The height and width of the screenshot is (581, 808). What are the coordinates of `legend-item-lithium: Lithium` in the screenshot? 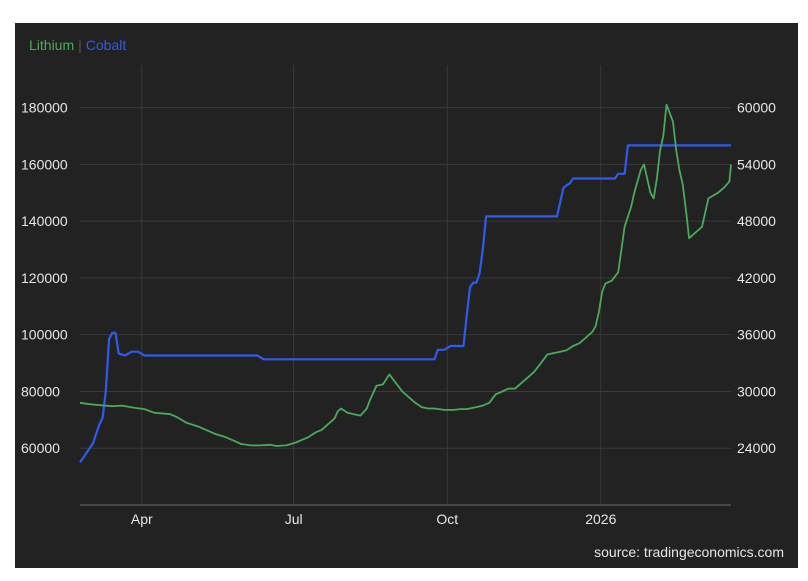 It's located at (52, 45).